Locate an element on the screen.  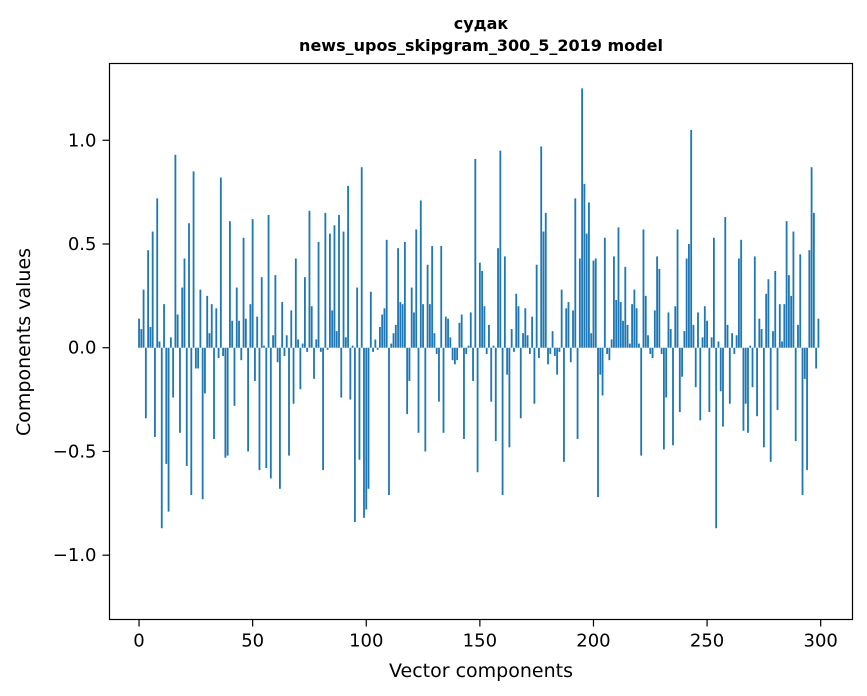
y-axis-ticks: −1.0 −0.5 0.0 0.5 1.0 is located at coordinates (81, 348).